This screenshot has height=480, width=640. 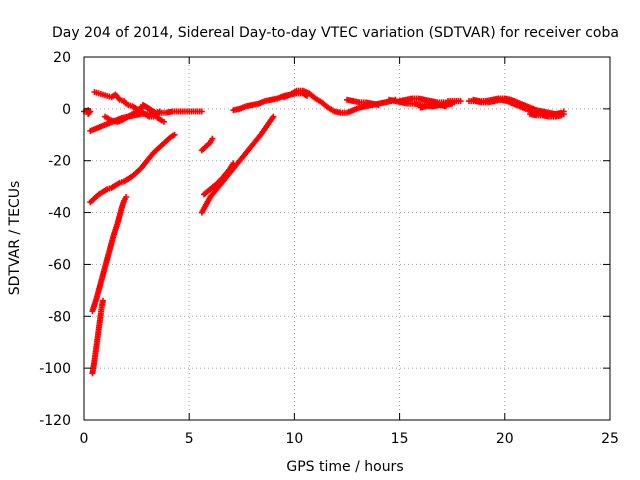 What do you see at coordinates (400, 439) in the screenshot?
I see `x-tick-label: 15` at bounding box center [400, 439].